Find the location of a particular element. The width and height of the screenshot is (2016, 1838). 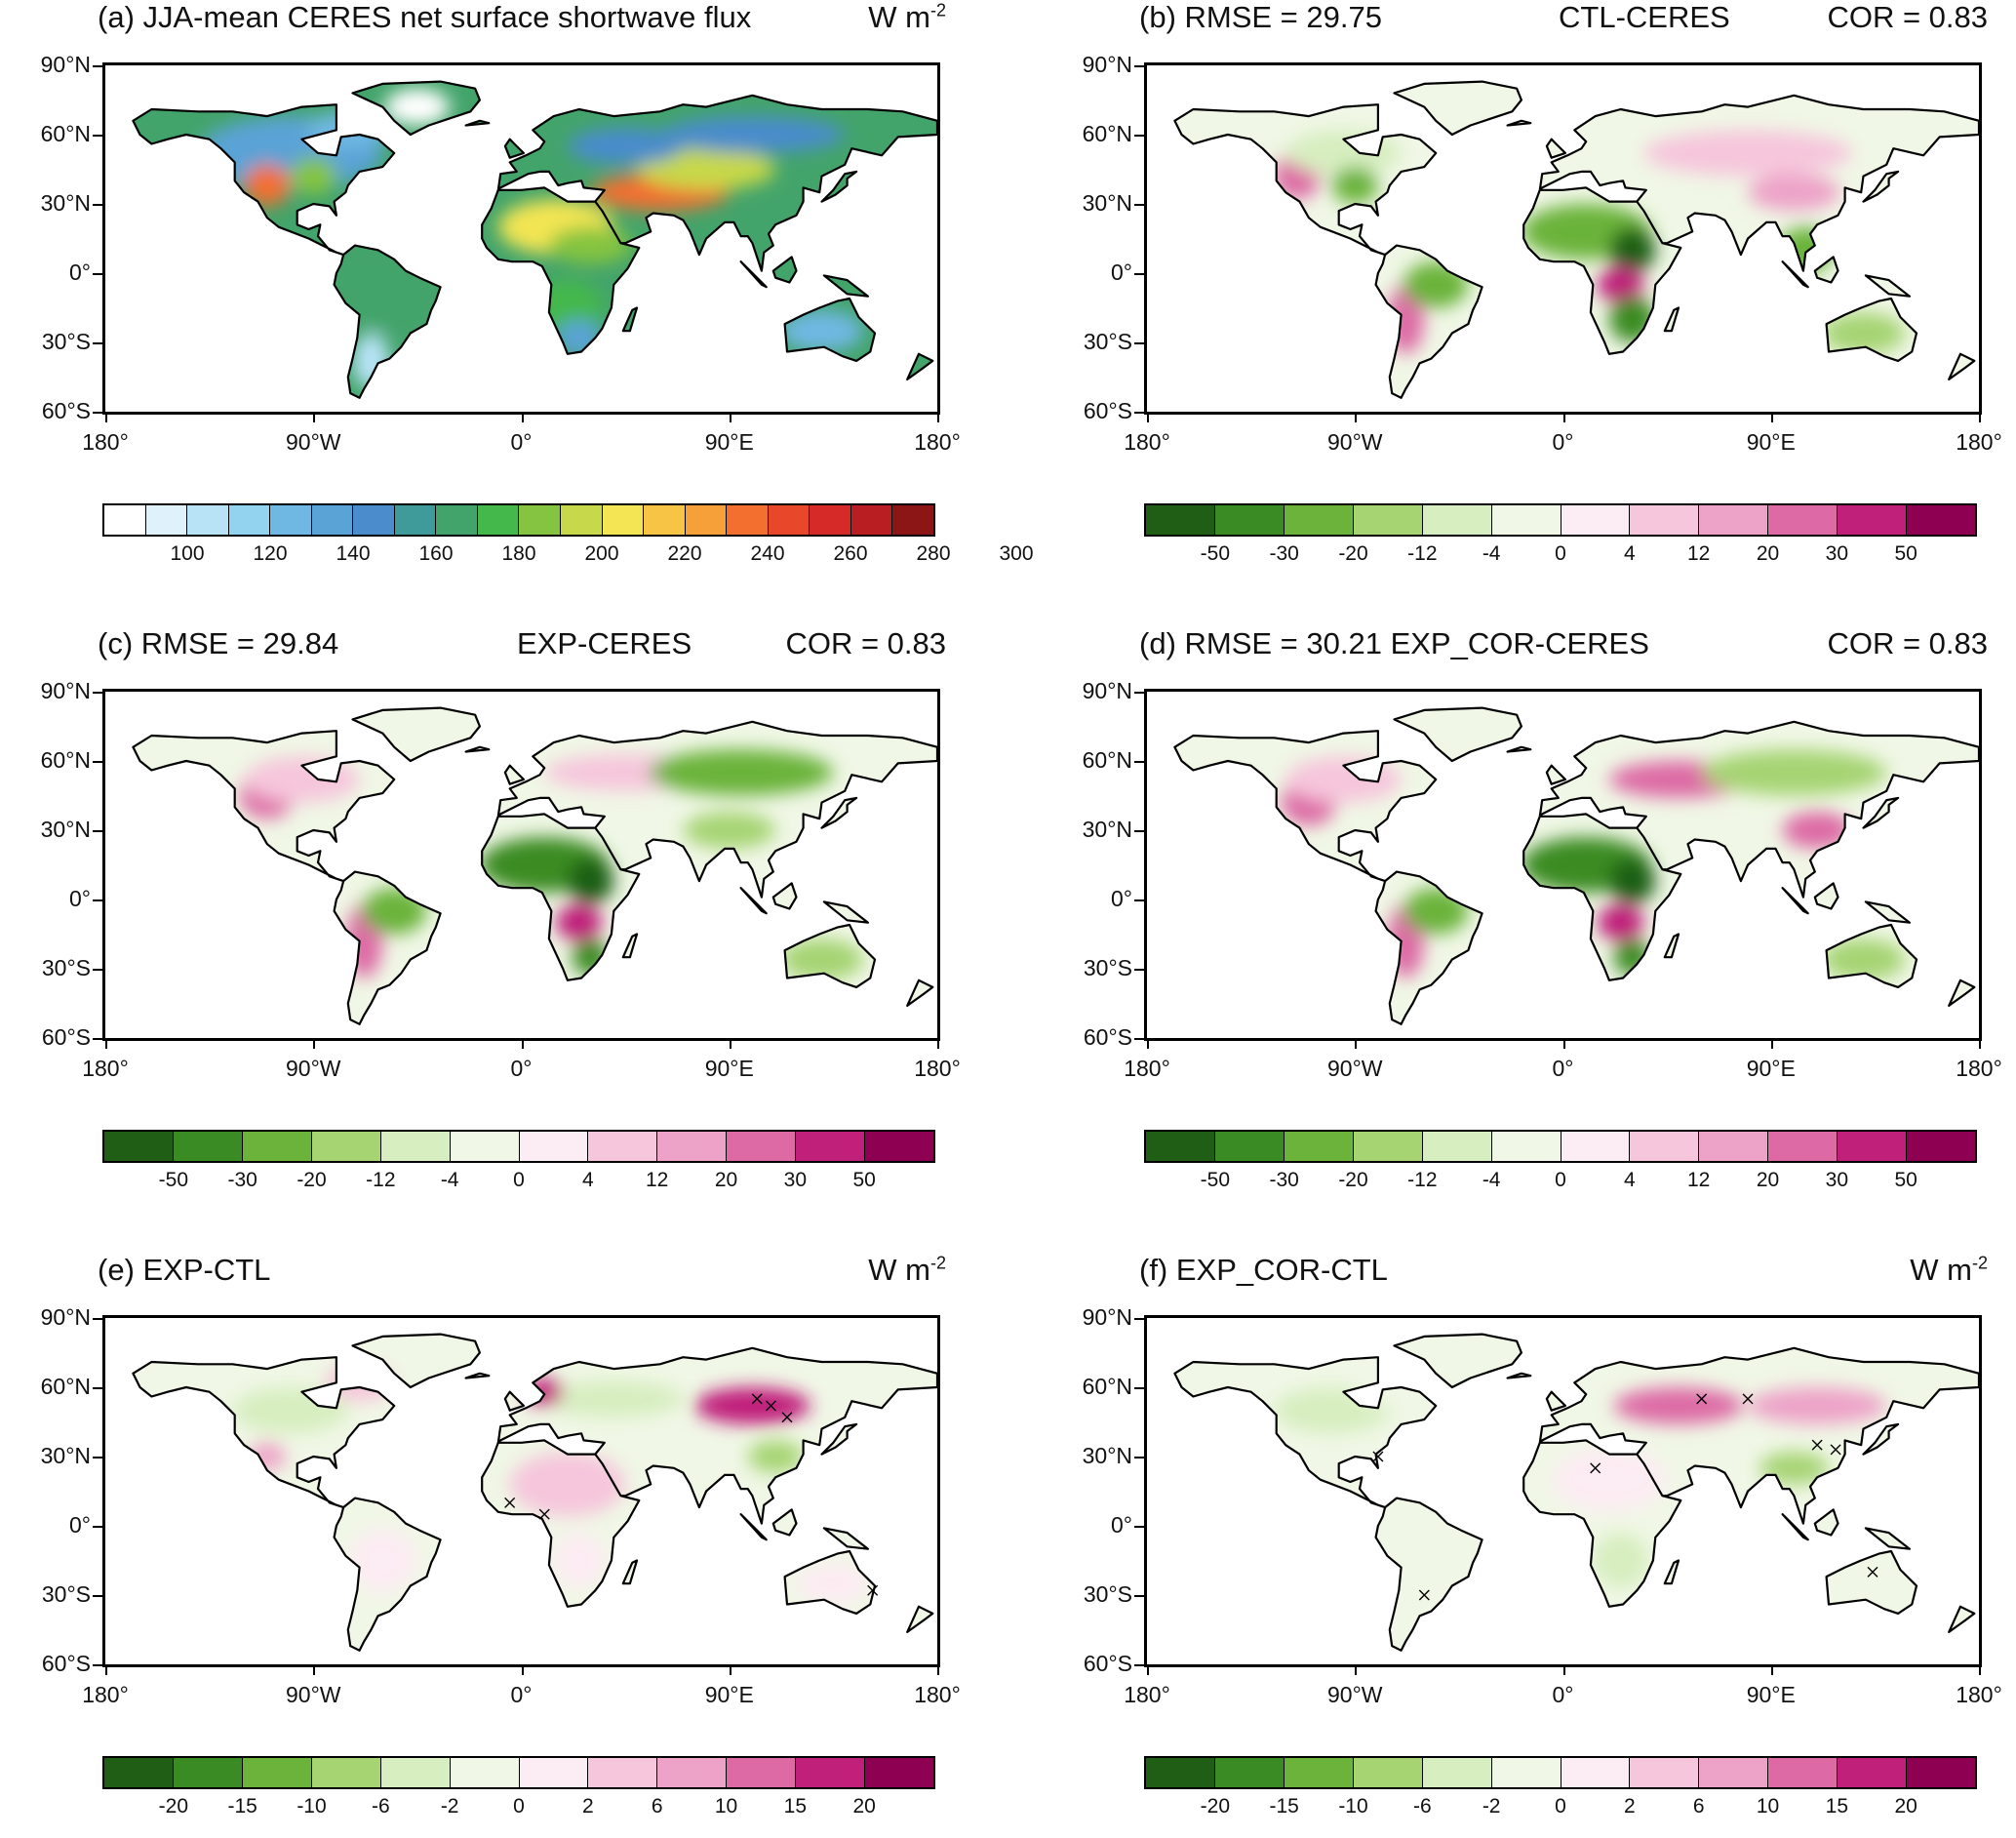

lat-tick-label: 90°N is located at coordinates (65, 691).